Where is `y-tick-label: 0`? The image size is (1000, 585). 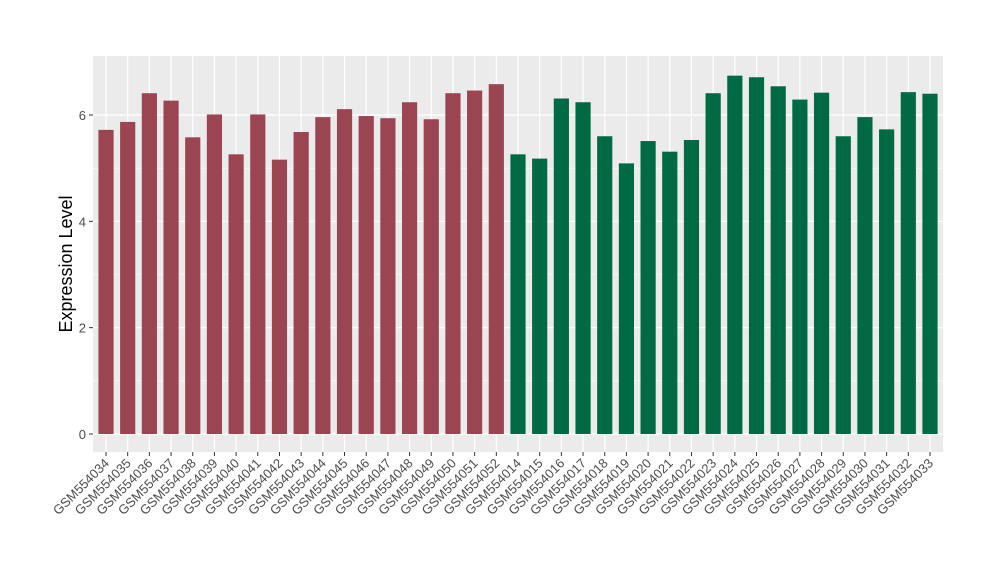 y-tick-label: 0 is located at coordinates (82, 434).